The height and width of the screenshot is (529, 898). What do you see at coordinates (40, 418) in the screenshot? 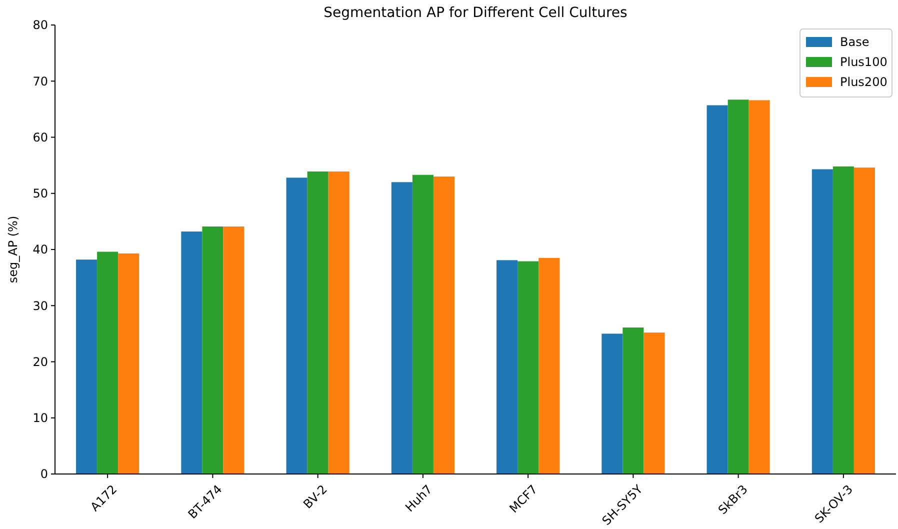
I see `y-tick-label: 10` at bounding box center [40, 418].